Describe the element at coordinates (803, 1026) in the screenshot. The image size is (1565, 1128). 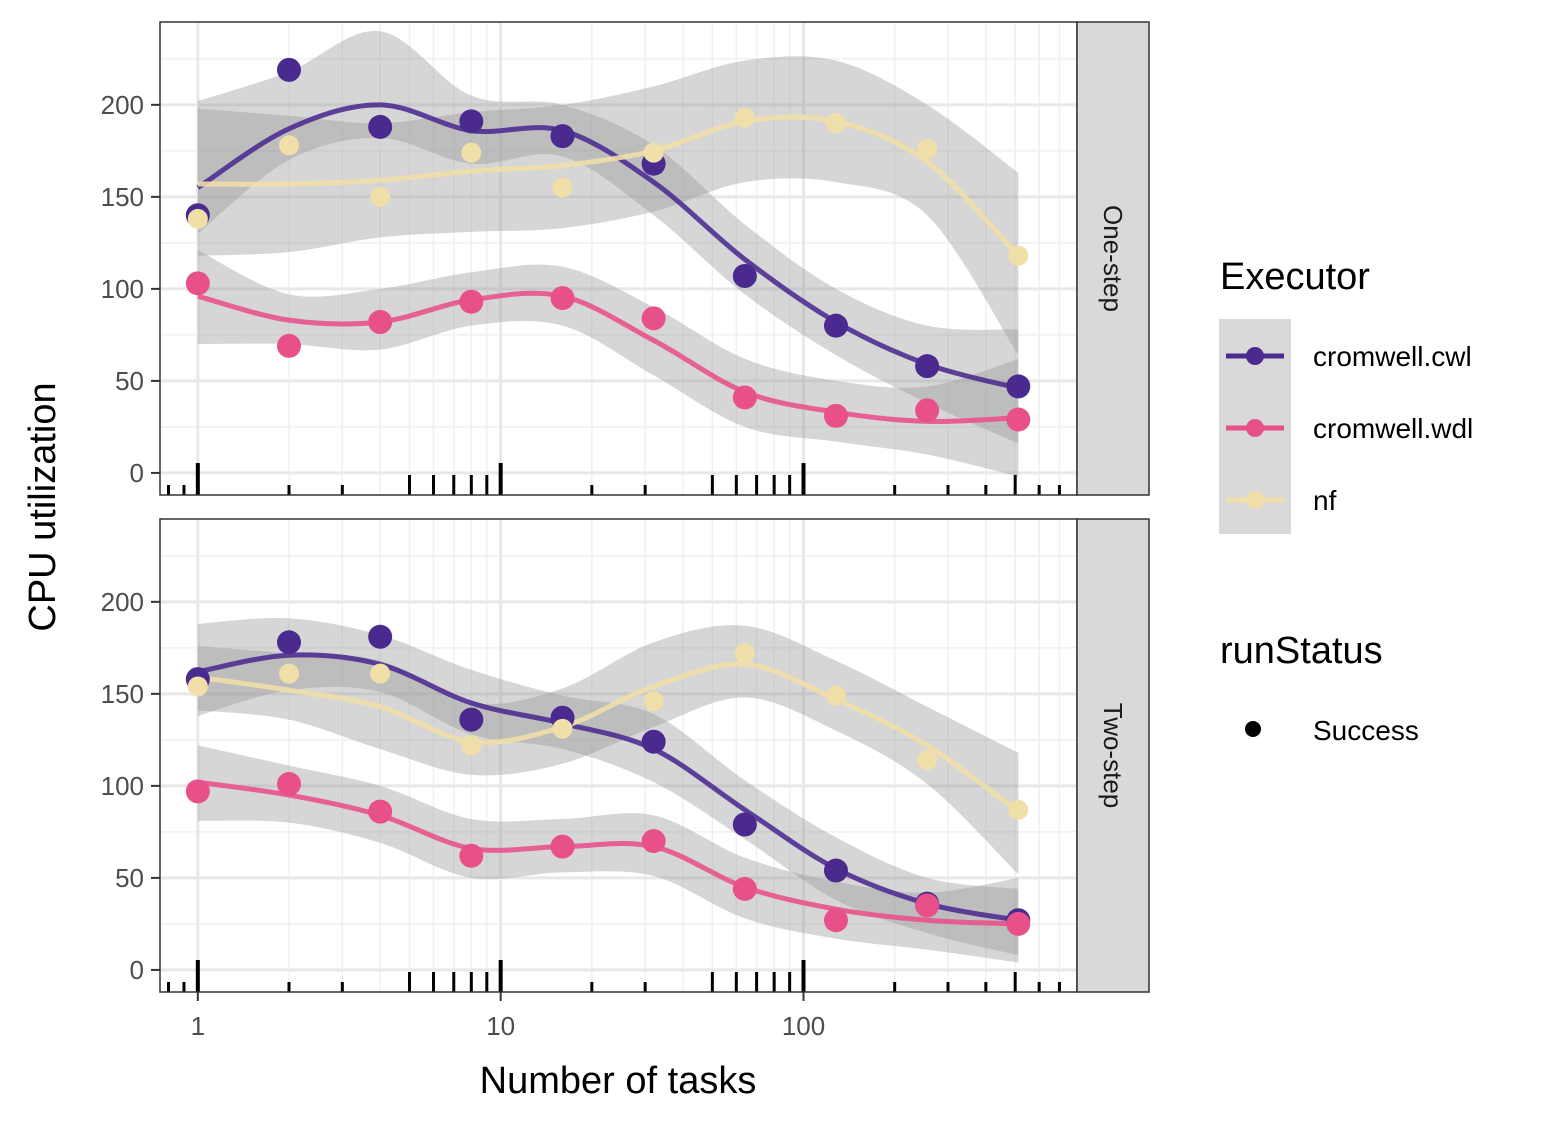
I see `x-tick-label: 100` at that location.